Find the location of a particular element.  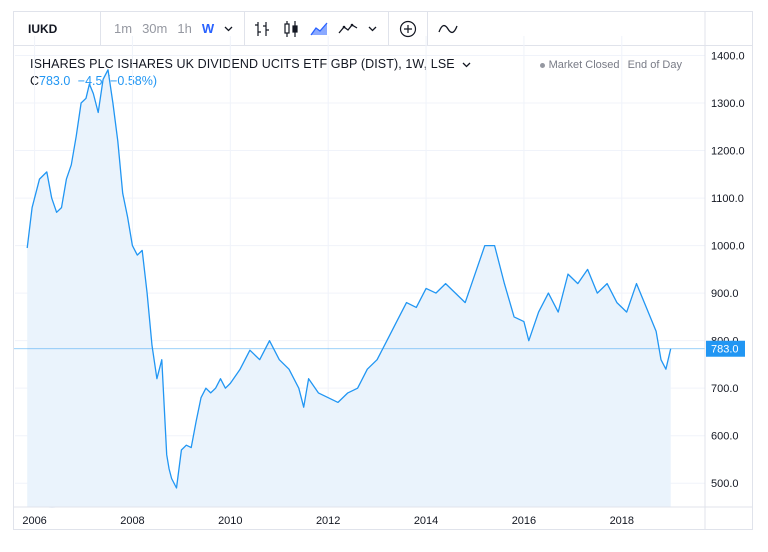

area-style-button is located at coordinates (319, 29).